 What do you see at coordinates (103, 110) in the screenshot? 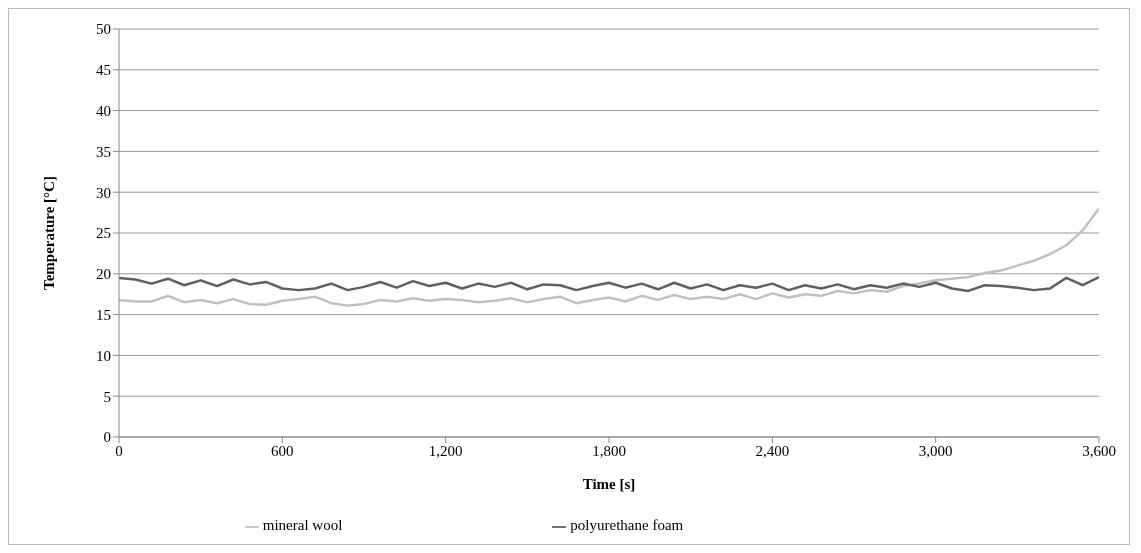
I see `y-tick-label: 40` at bounding box center [103, 110].